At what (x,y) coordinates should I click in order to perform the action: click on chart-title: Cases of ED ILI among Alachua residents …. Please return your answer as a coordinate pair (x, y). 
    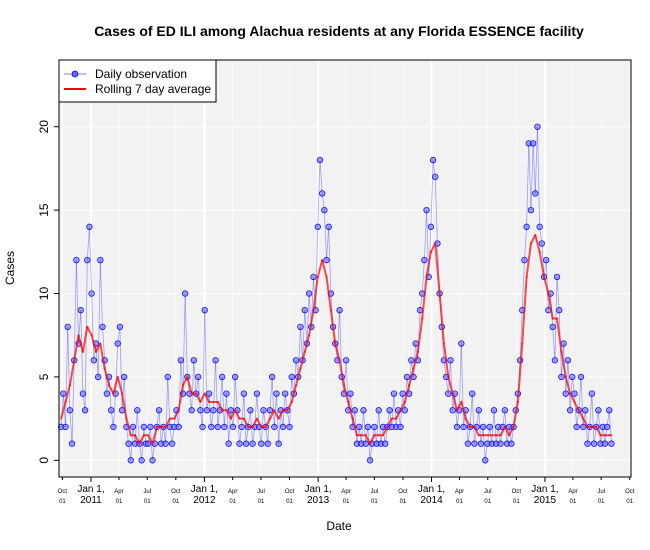
    Looking at the image, I should click on (339, 31).